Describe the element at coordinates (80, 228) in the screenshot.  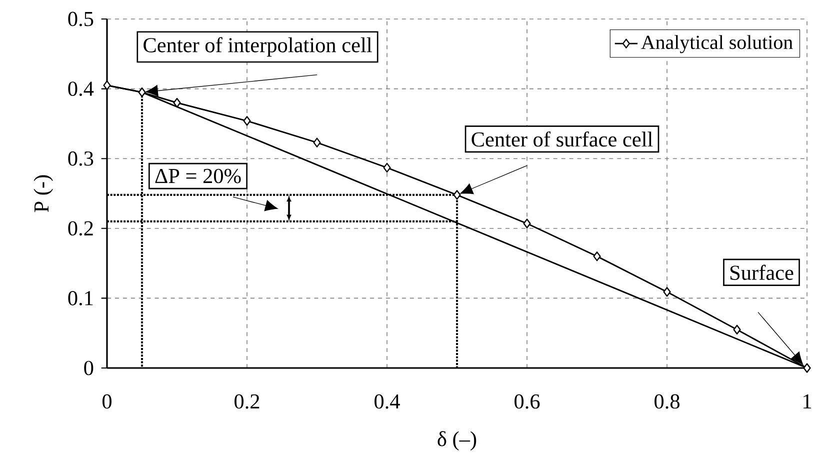
I see `y-tick-label: 0.2` at that location.